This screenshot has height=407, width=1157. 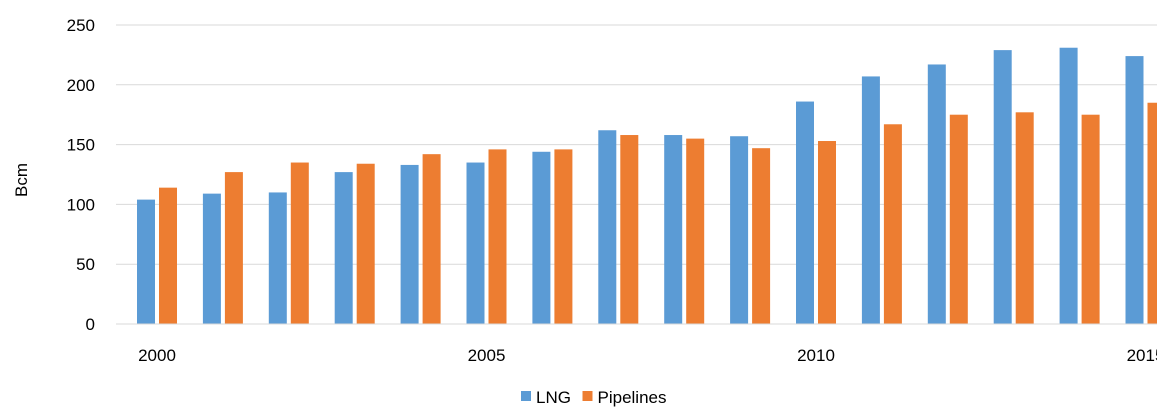 What do you see at coordinates (1002, 187) in the screenshot?
I see `bar-lng-2013` at bounding box center [1002, 187].